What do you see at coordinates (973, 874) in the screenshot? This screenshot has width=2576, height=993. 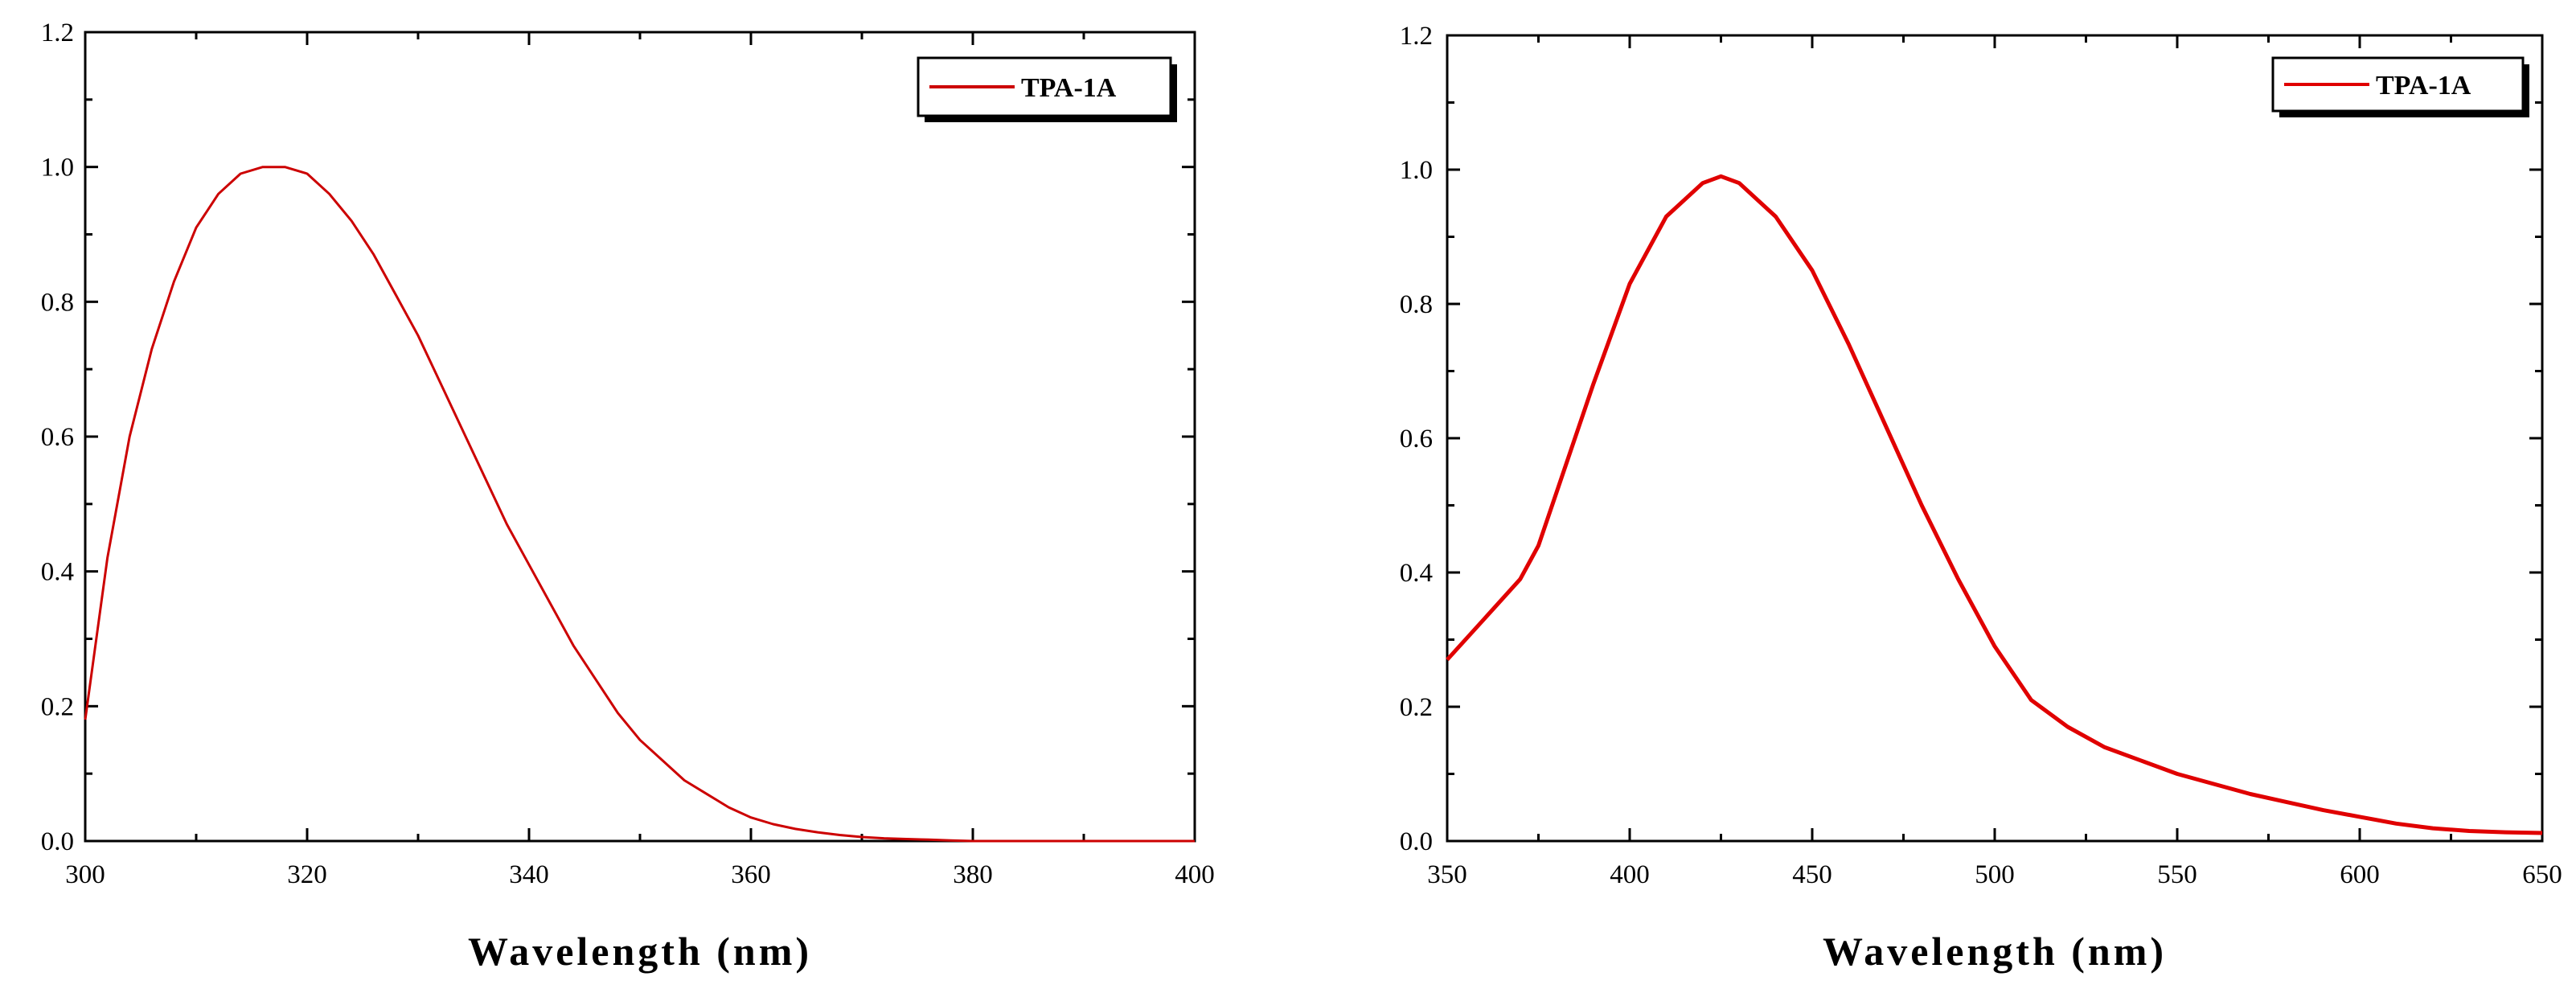 I see `x-tick-label: 380` at bounding box center [973, 874].